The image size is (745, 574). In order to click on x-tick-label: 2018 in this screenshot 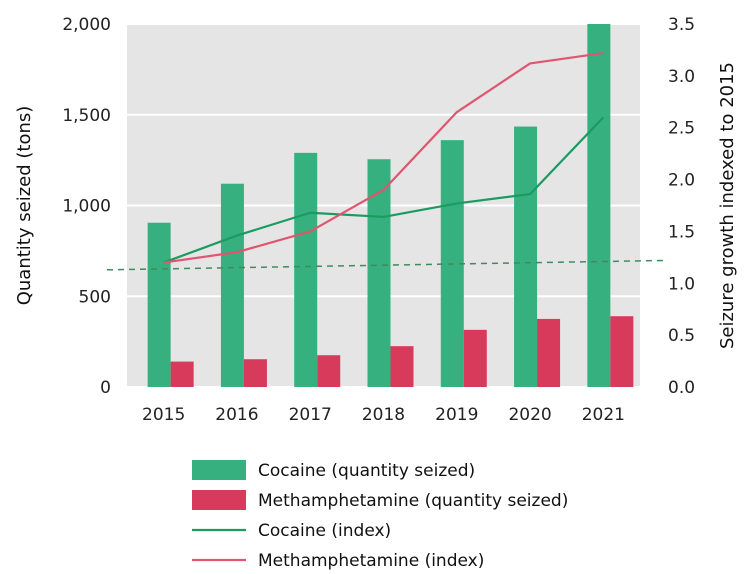, I will do `click(383, 415)`.